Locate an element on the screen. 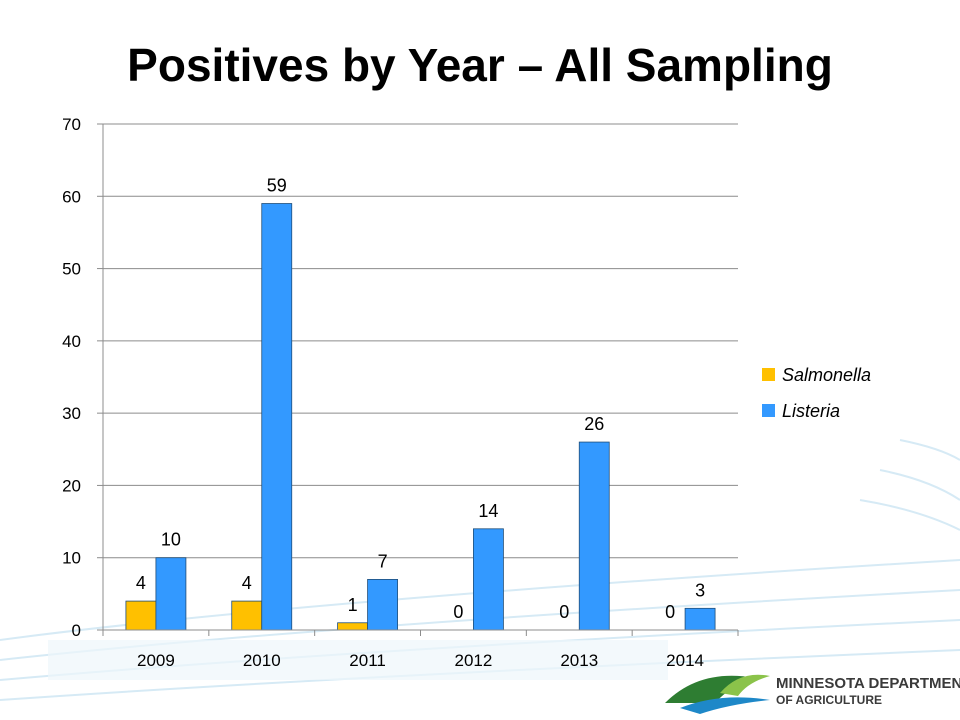 The height and width of the screenshot is (720, 960). data-label-salmonella-2010: 4 is located at coordinates (247, 583).